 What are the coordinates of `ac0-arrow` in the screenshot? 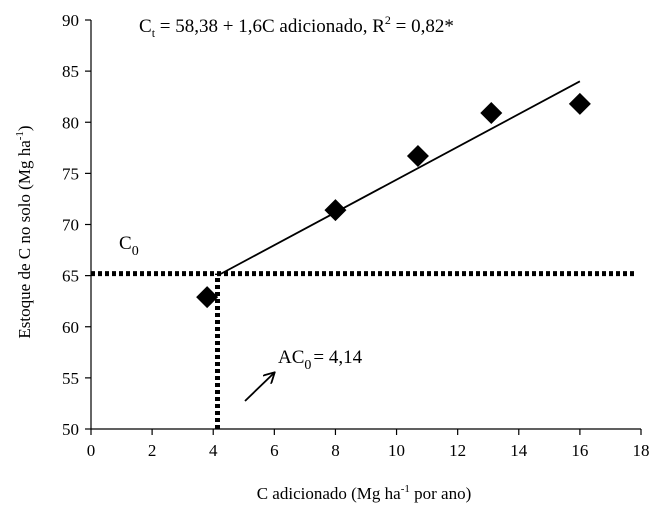 It's located at (259, 387).